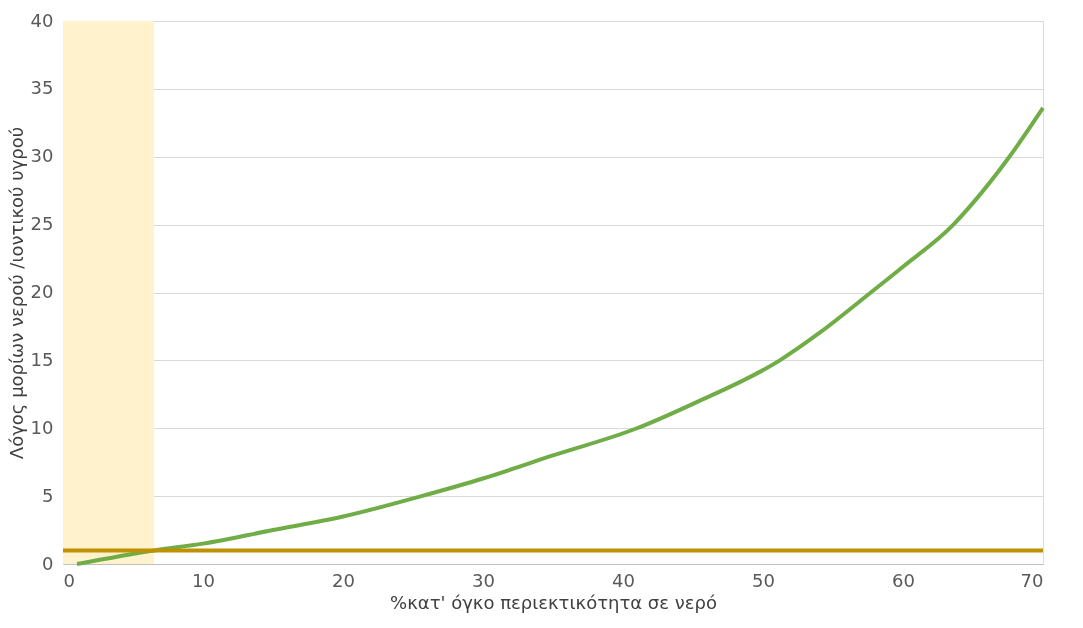  What do you see at coordinates (623, 580) in the screenshot?
I see `x-tick-label: 40` at bounding box center [623, 580].